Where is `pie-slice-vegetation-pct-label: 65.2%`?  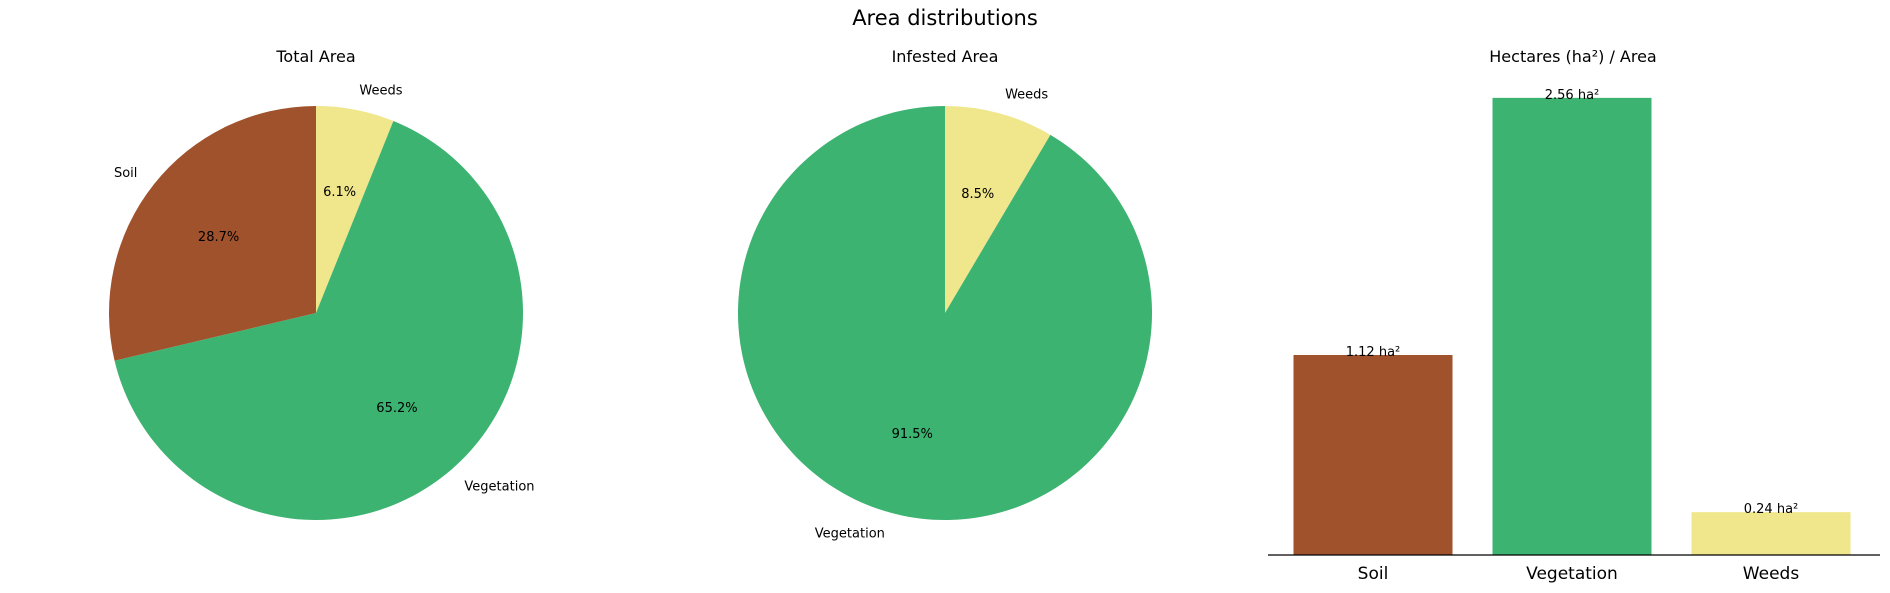 pie-slice-vegetation-pct-label: 65.2% is located at coordinates (396, 408).